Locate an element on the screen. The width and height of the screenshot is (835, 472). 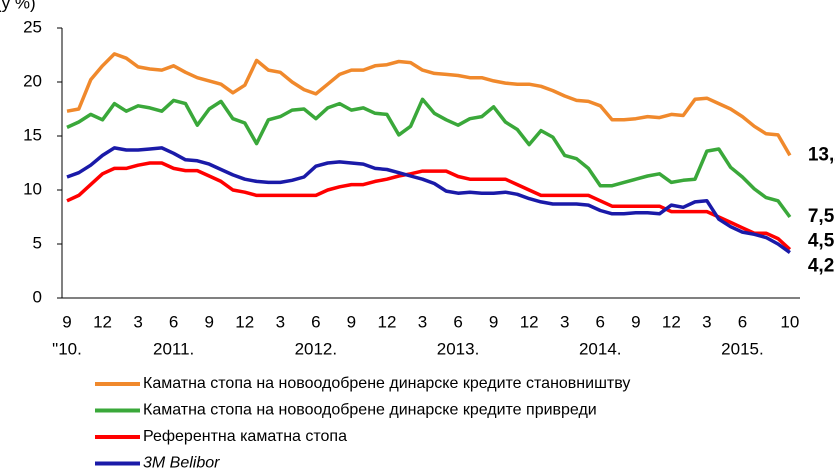
x-year-label: 2015. is located at coordinates (742, 348).